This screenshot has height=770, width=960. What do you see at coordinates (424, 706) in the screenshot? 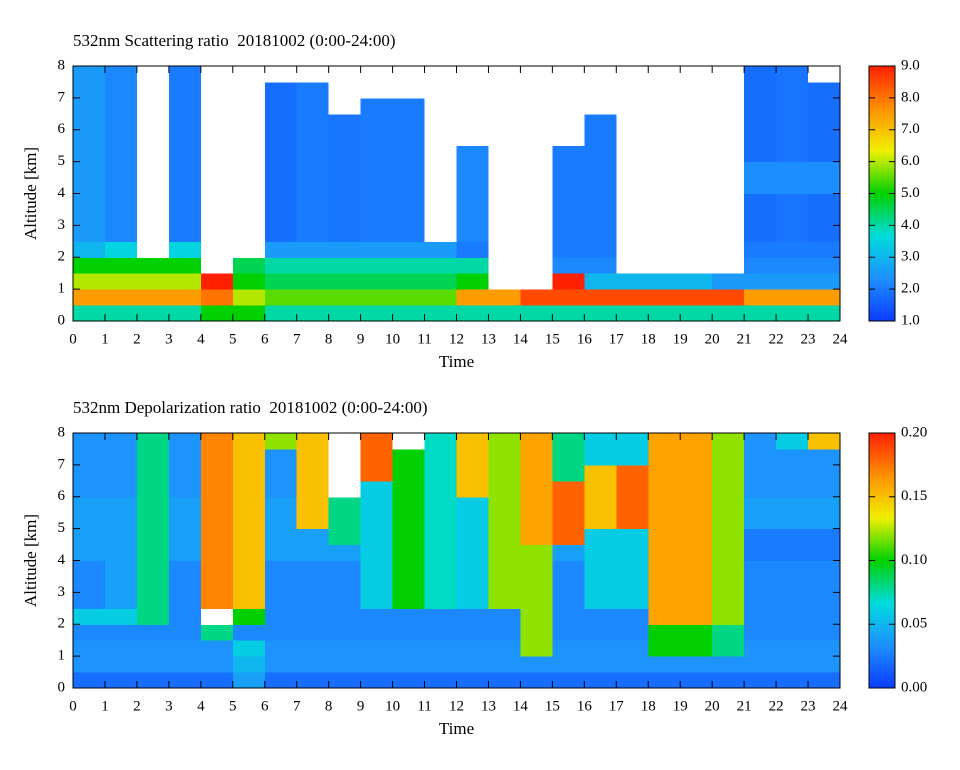
I see `x-tick-label: 11` at bounding box center [424, 706].